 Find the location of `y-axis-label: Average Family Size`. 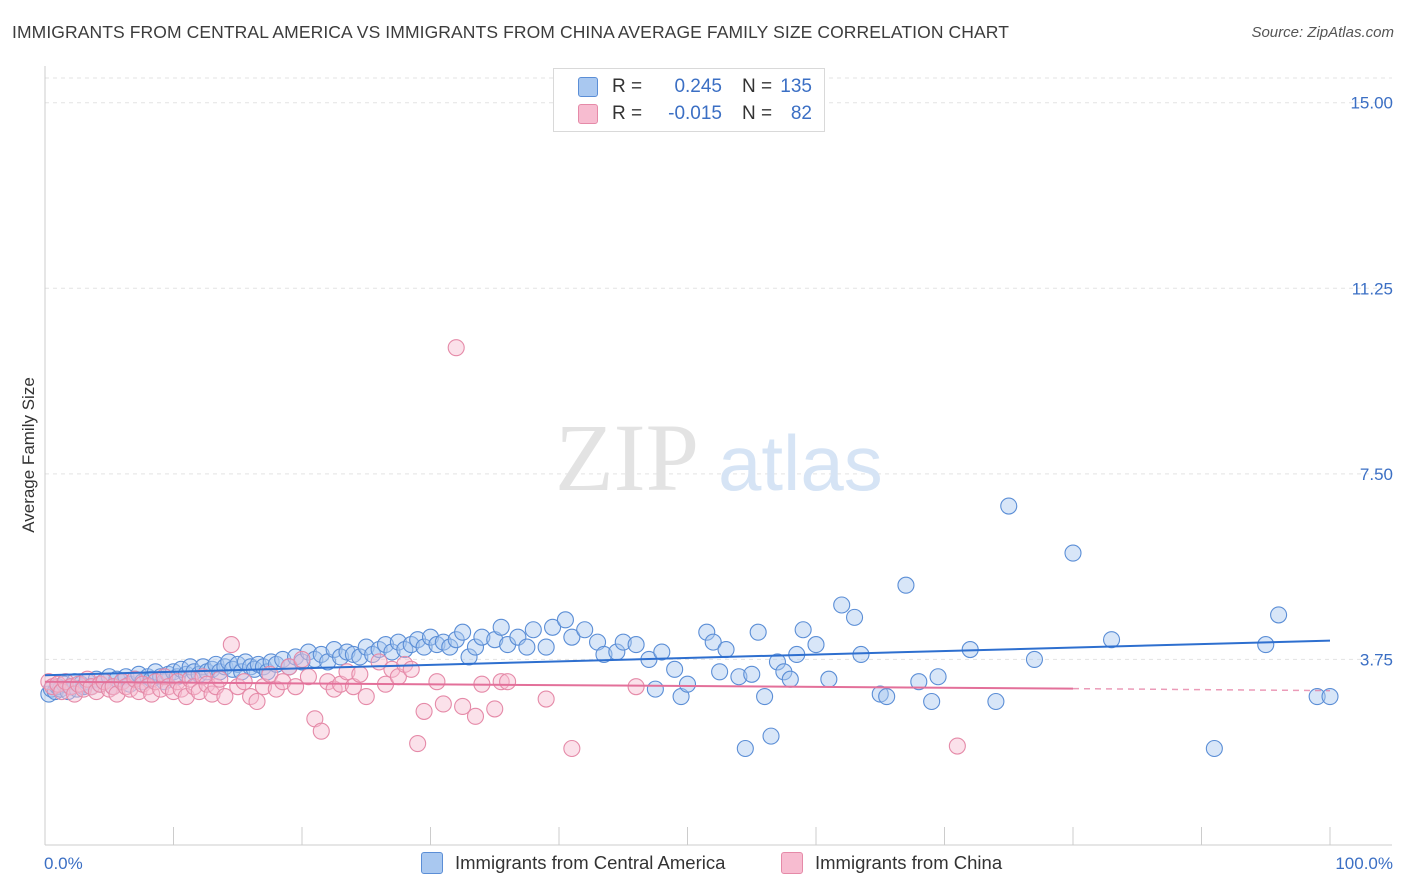

y-axis-label: Average Family Size is located at coordinates (28, 455).